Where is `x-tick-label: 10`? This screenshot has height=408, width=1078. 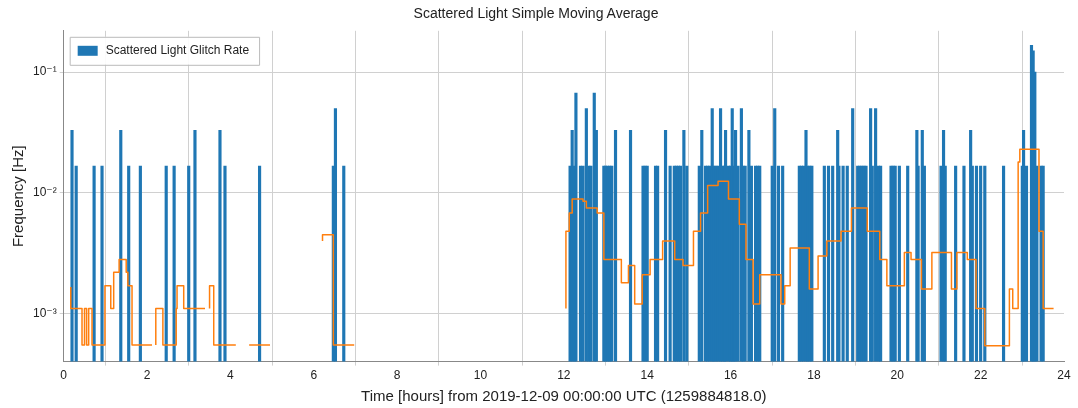
x-tick-label: 10 is located at coordinates (480, 375).